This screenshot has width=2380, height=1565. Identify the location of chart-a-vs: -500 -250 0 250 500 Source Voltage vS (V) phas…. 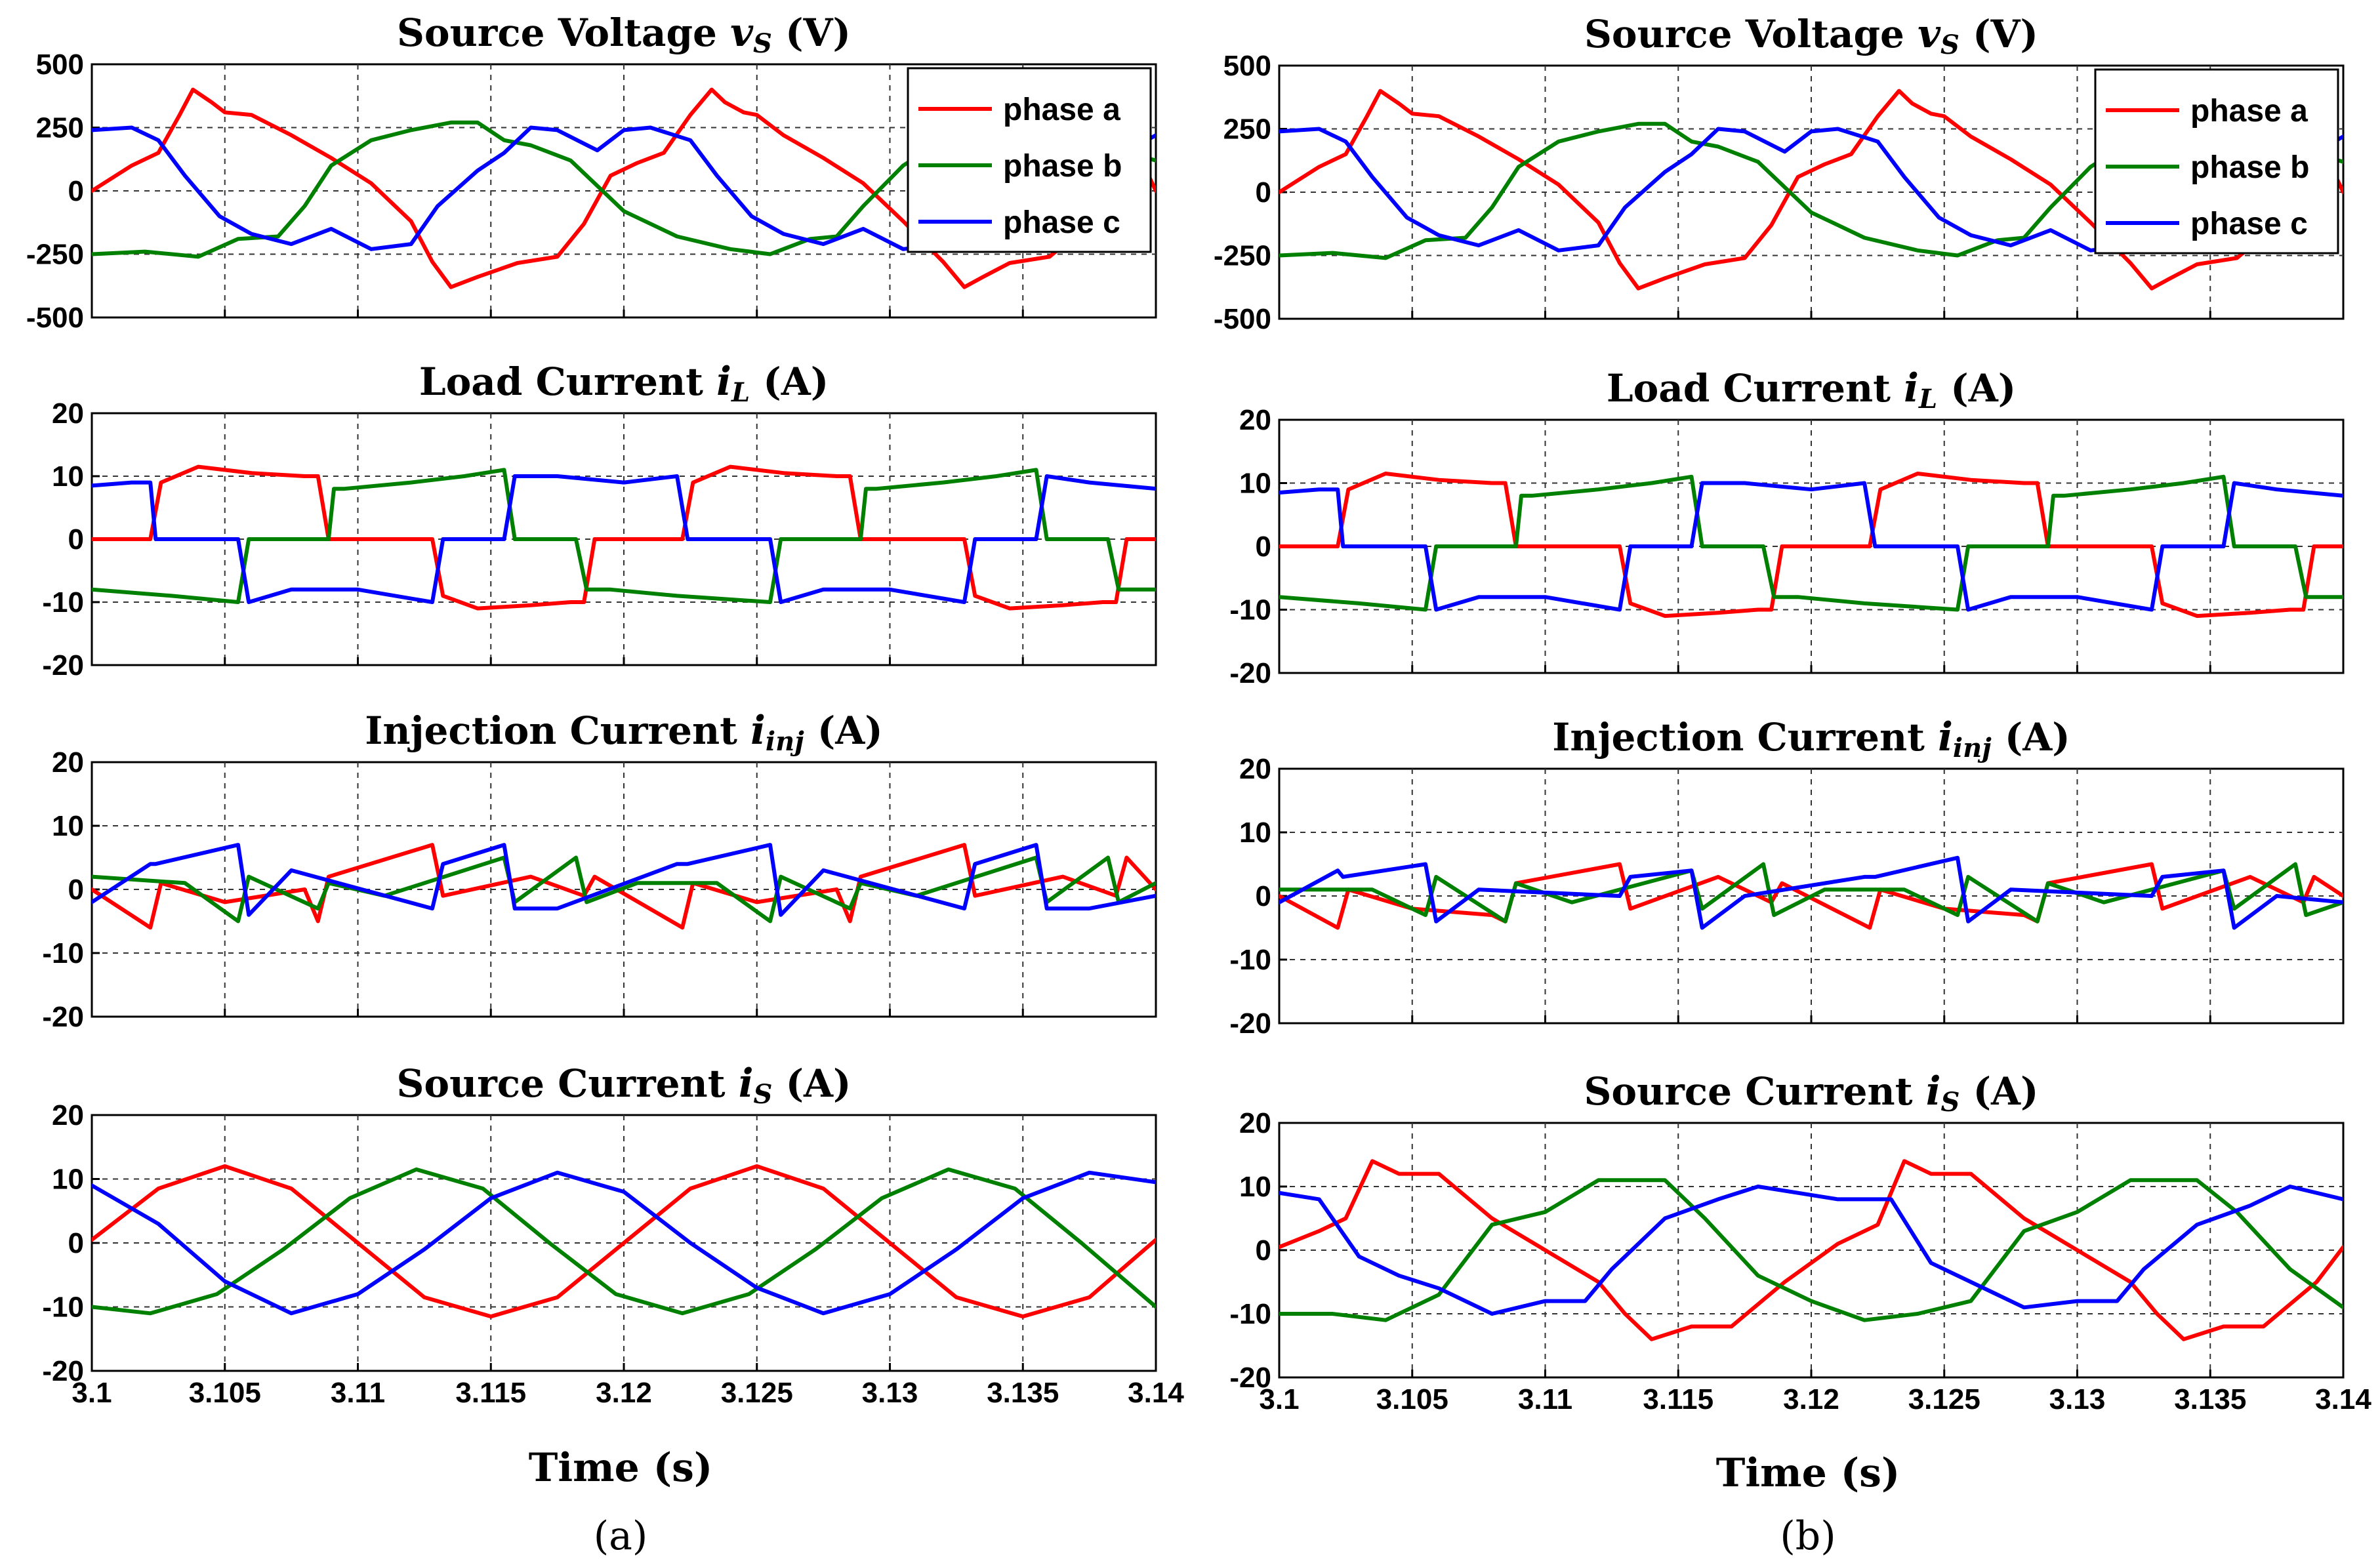
(591, 172).